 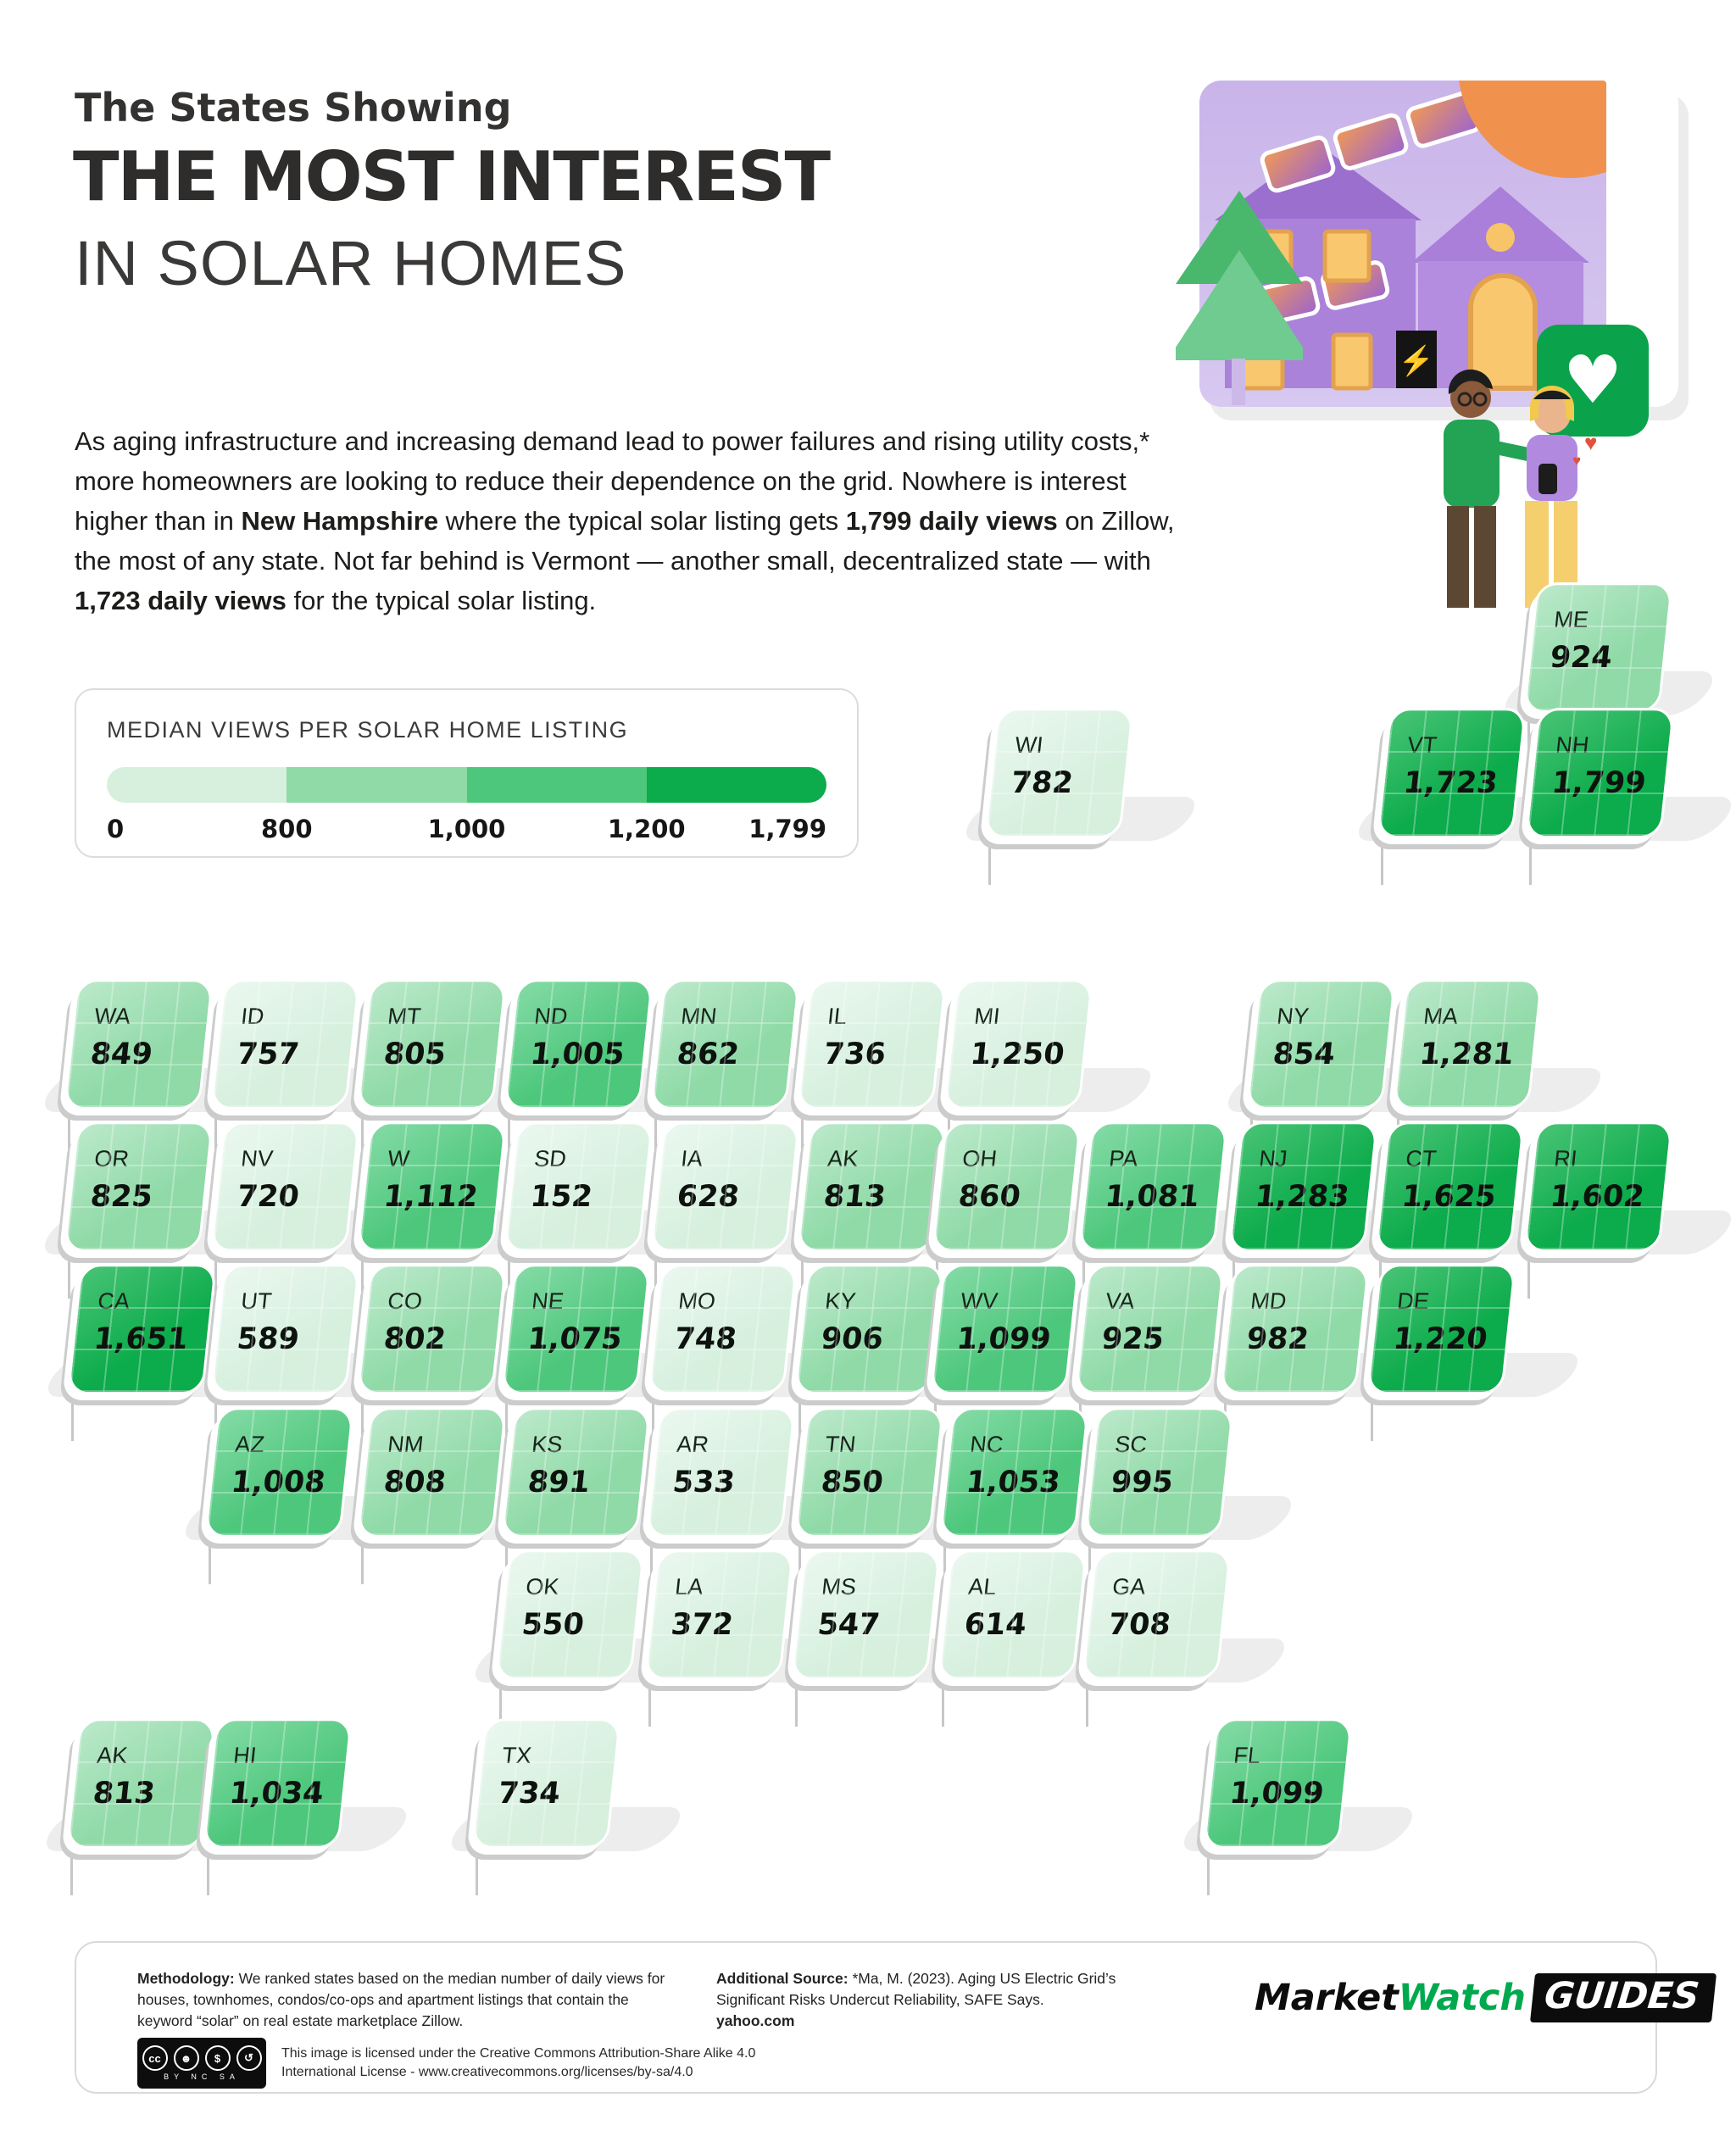 I want to click on state-code-label: KS, so click(x=547, y=1445).